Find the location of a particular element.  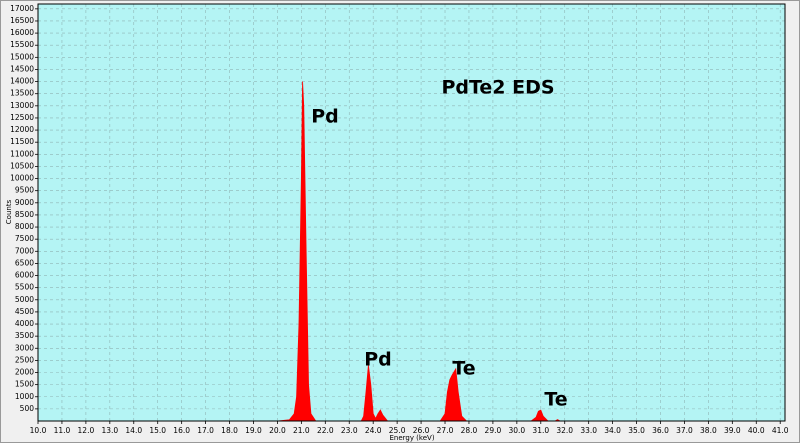

x-tick-label: 38.0 is located at coordinates (708, 430).